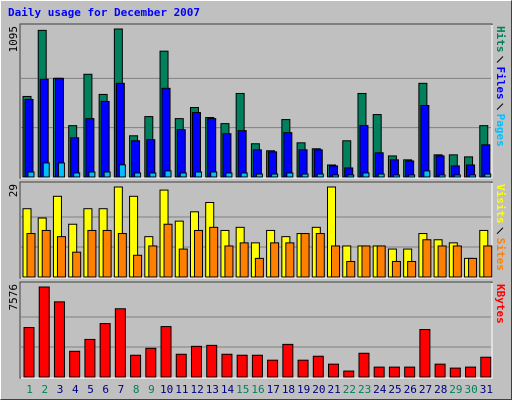 The width and height of the screenshot is (512, 400). I want to click on chart-title: Daily usage for December 2007, so click(104, 12).